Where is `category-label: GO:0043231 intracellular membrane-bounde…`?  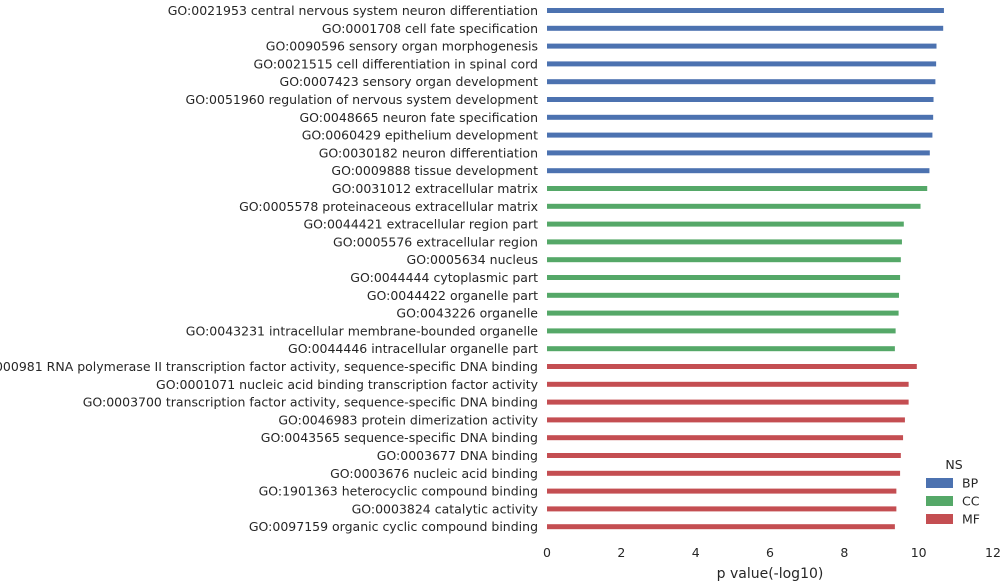
category-label: GO:0043231 intracellular membrane-bounde… is located at coordinates (362, 330).